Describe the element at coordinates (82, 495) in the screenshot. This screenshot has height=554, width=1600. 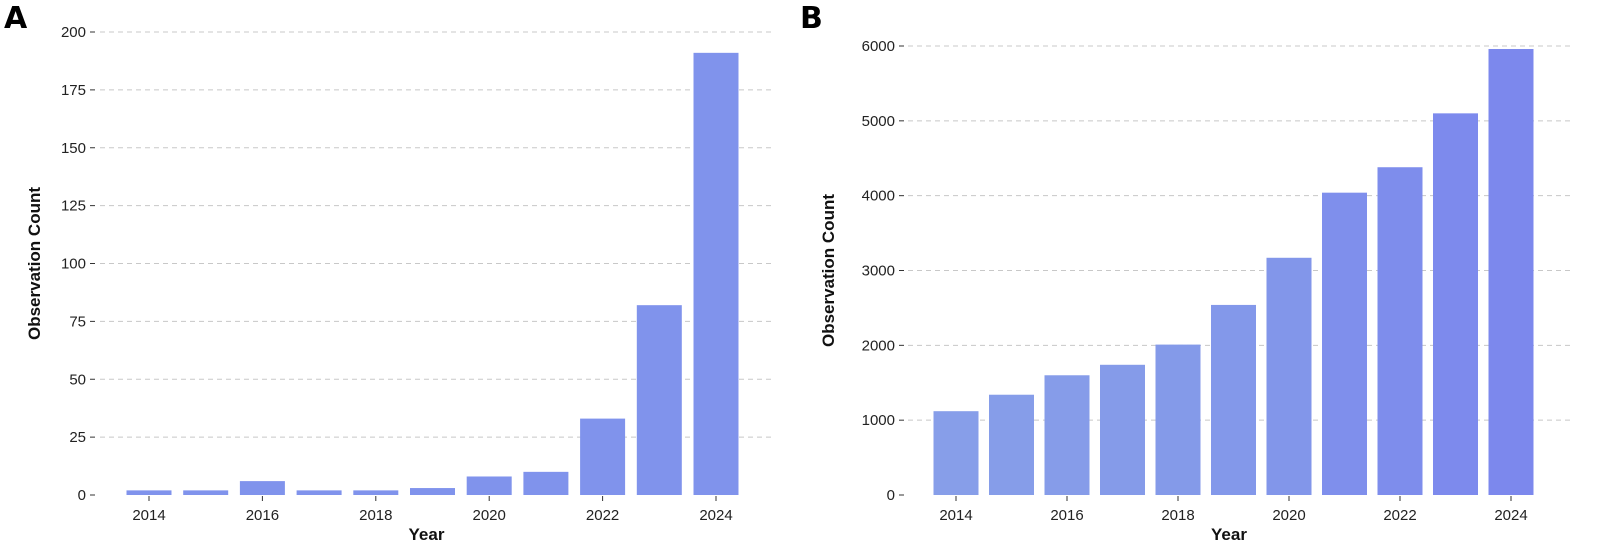
I see `y-tick-label-a: 0` at that location.